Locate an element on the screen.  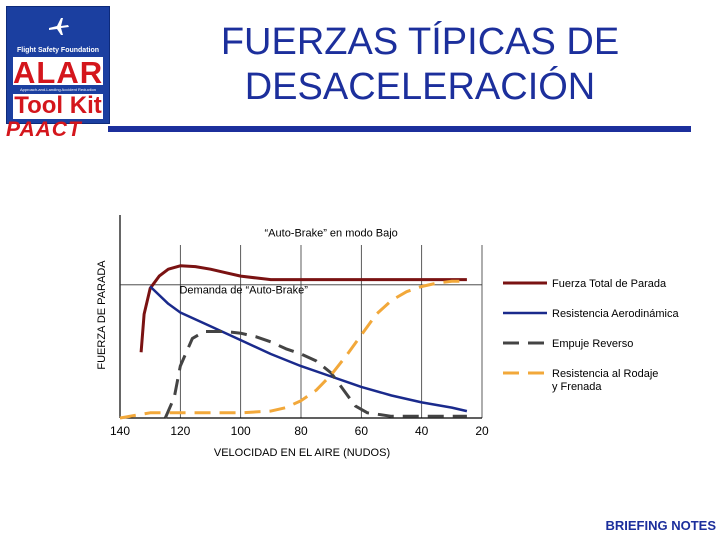
x-tick-label: 40 is located at coordinates (422, 431).